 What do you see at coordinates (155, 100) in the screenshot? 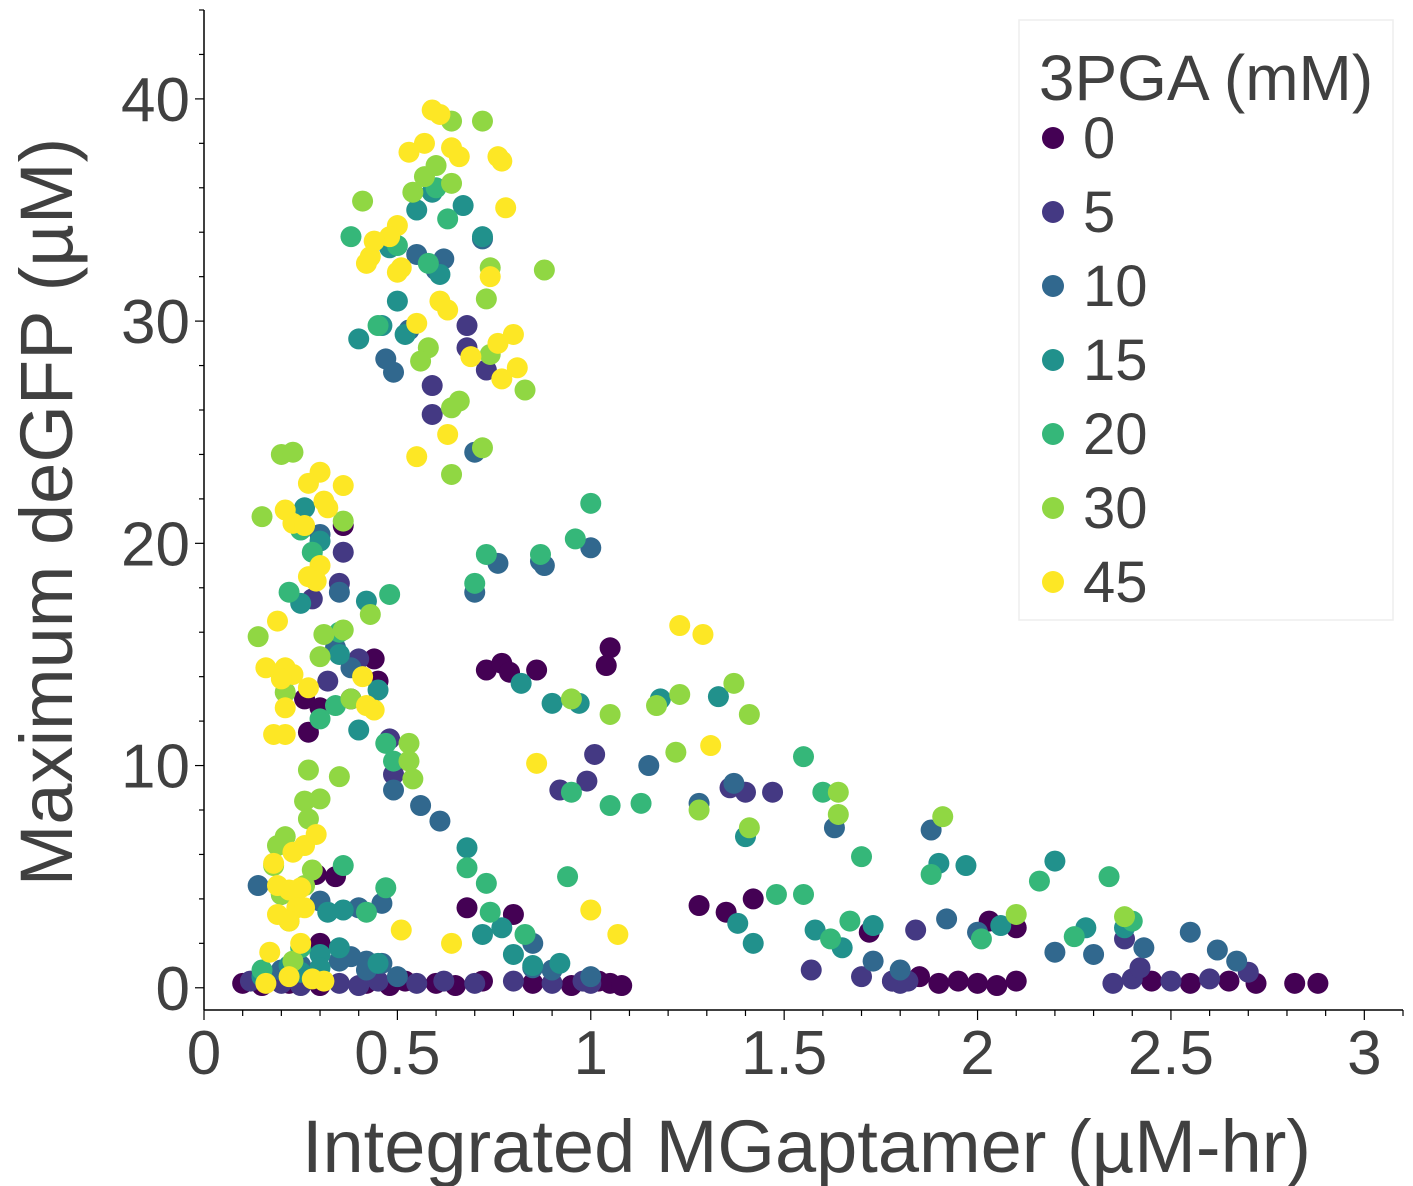
I see `y-tick-label: 40` at bounding box center [155, 100].